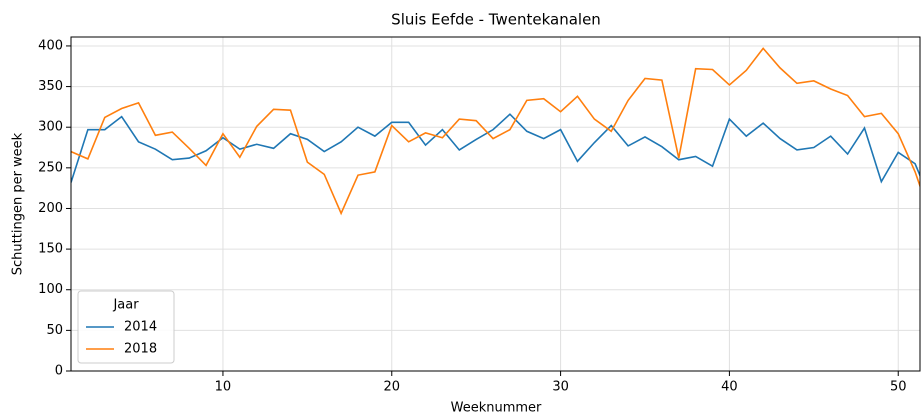 This screenshot has height=417, width=921. I want to click on x-tick-label: 30, so click(560, 387).